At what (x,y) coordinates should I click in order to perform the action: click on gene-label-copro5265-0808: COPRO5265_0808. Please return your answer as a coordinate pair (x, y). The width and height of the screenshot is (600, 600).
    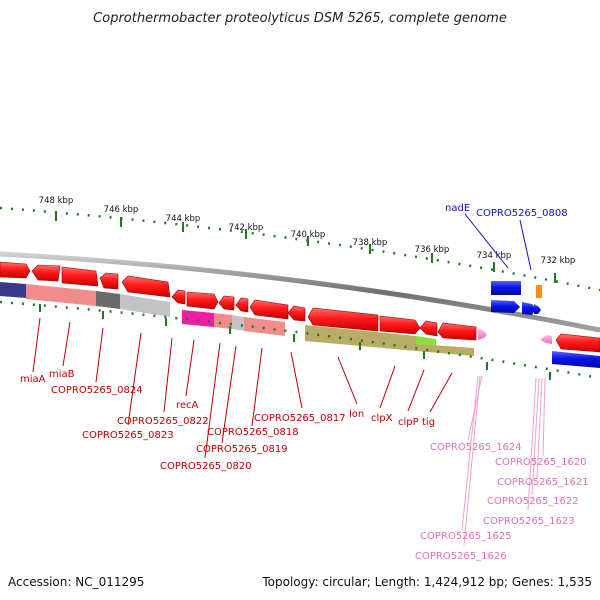
    Looking at the image, I should click on (522, 213).